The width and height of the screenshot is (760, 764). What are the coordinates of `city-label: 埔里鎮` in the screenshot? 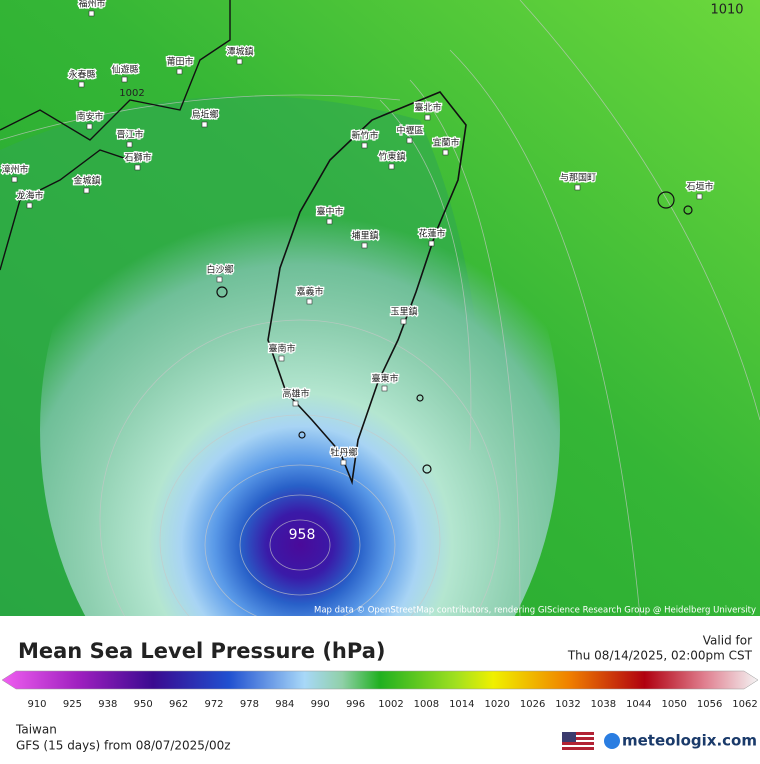 It's located at (364, 236).